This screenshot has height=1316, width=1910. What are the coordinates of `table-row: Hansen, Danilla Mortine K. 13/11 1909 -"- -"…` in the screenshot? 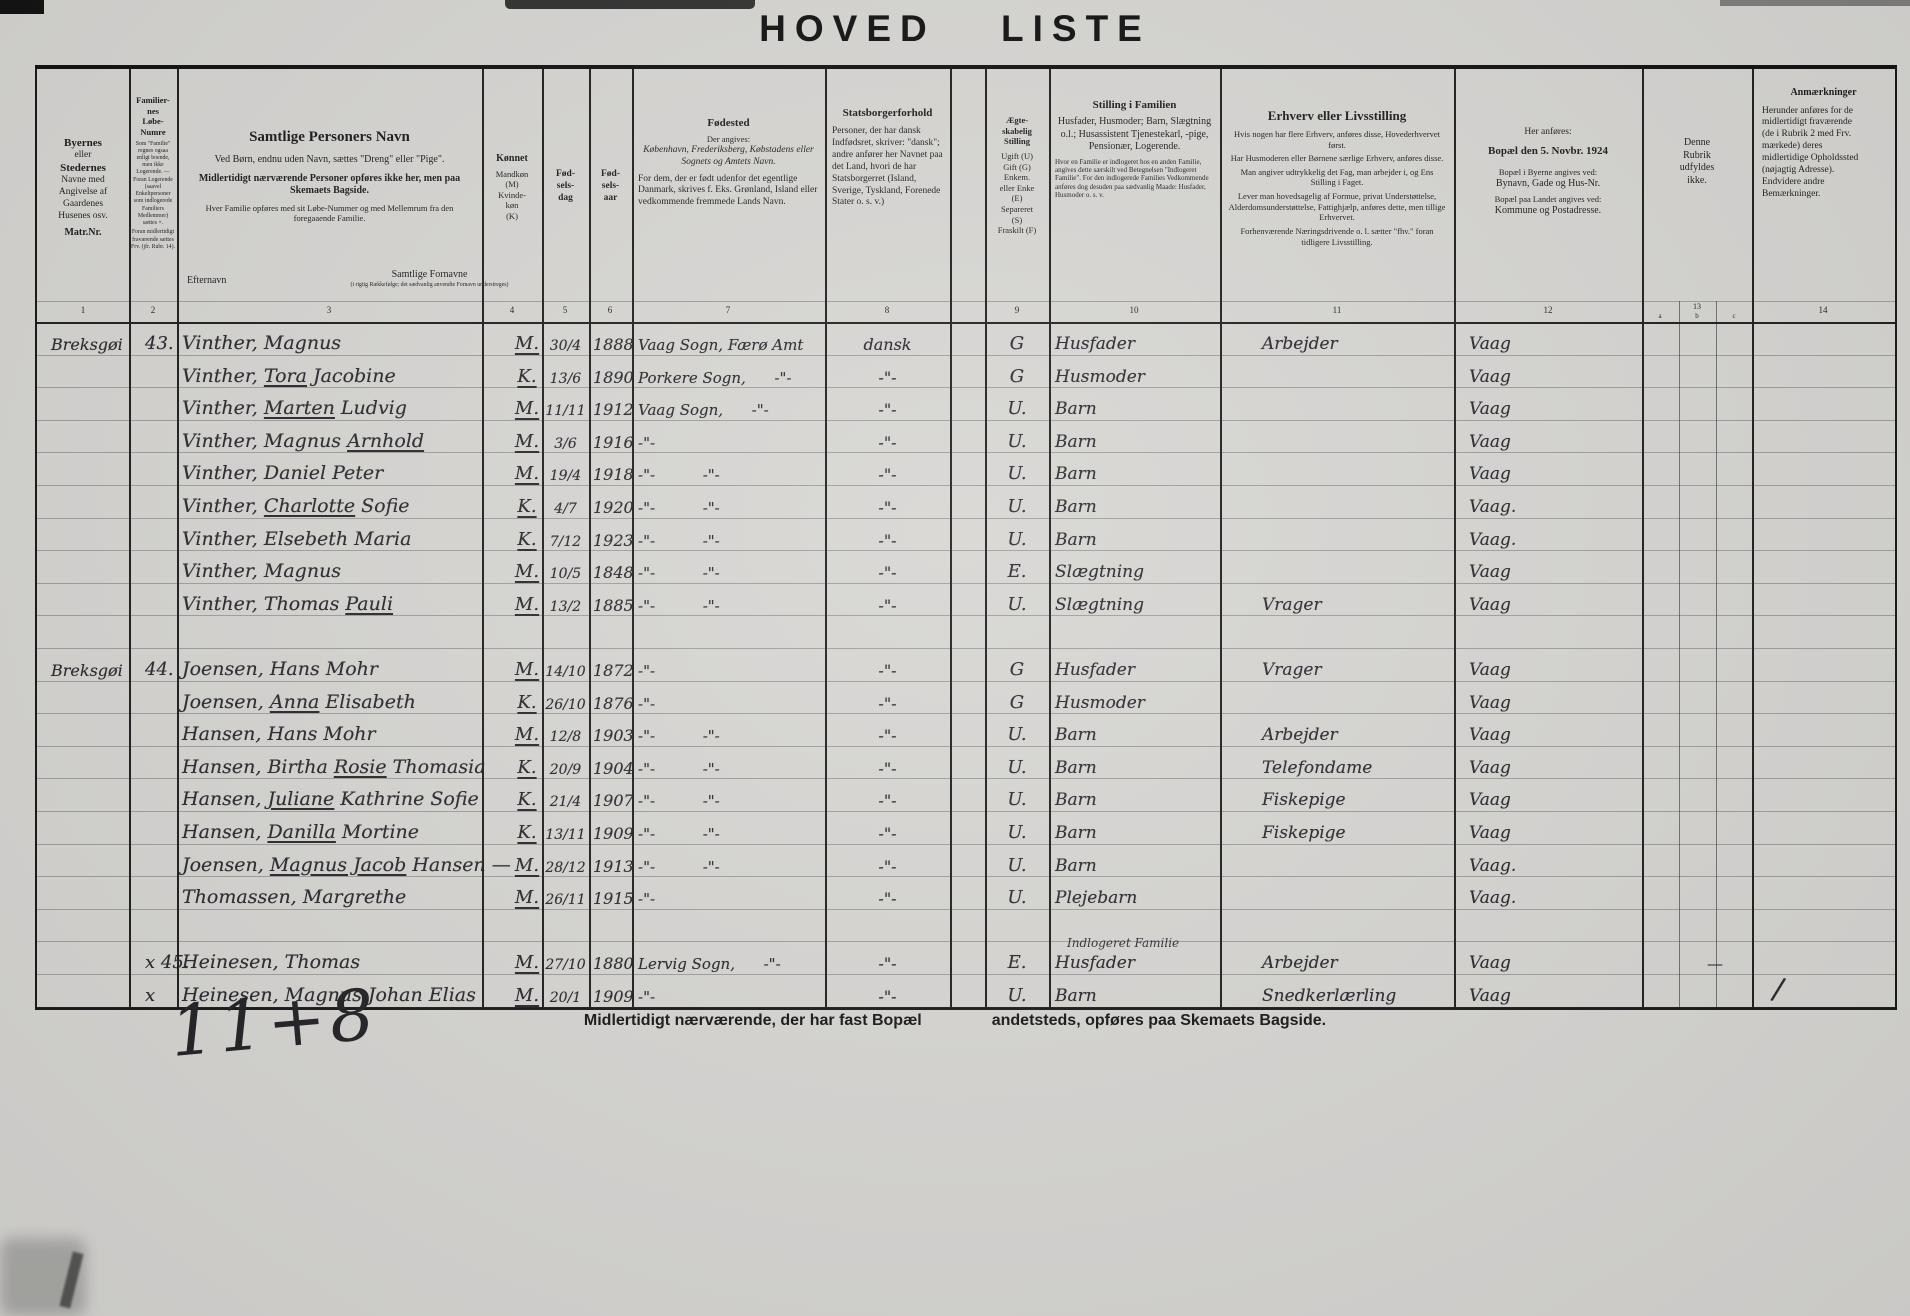 It's located at (966, 827).